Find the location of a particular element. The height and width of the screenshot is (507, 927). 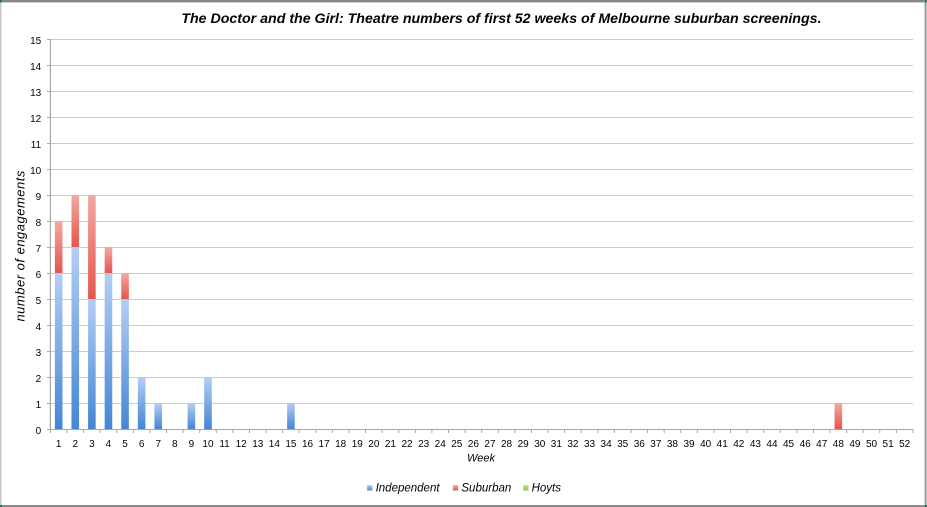

svg-text: 30 is located at coordinates (540, 444).